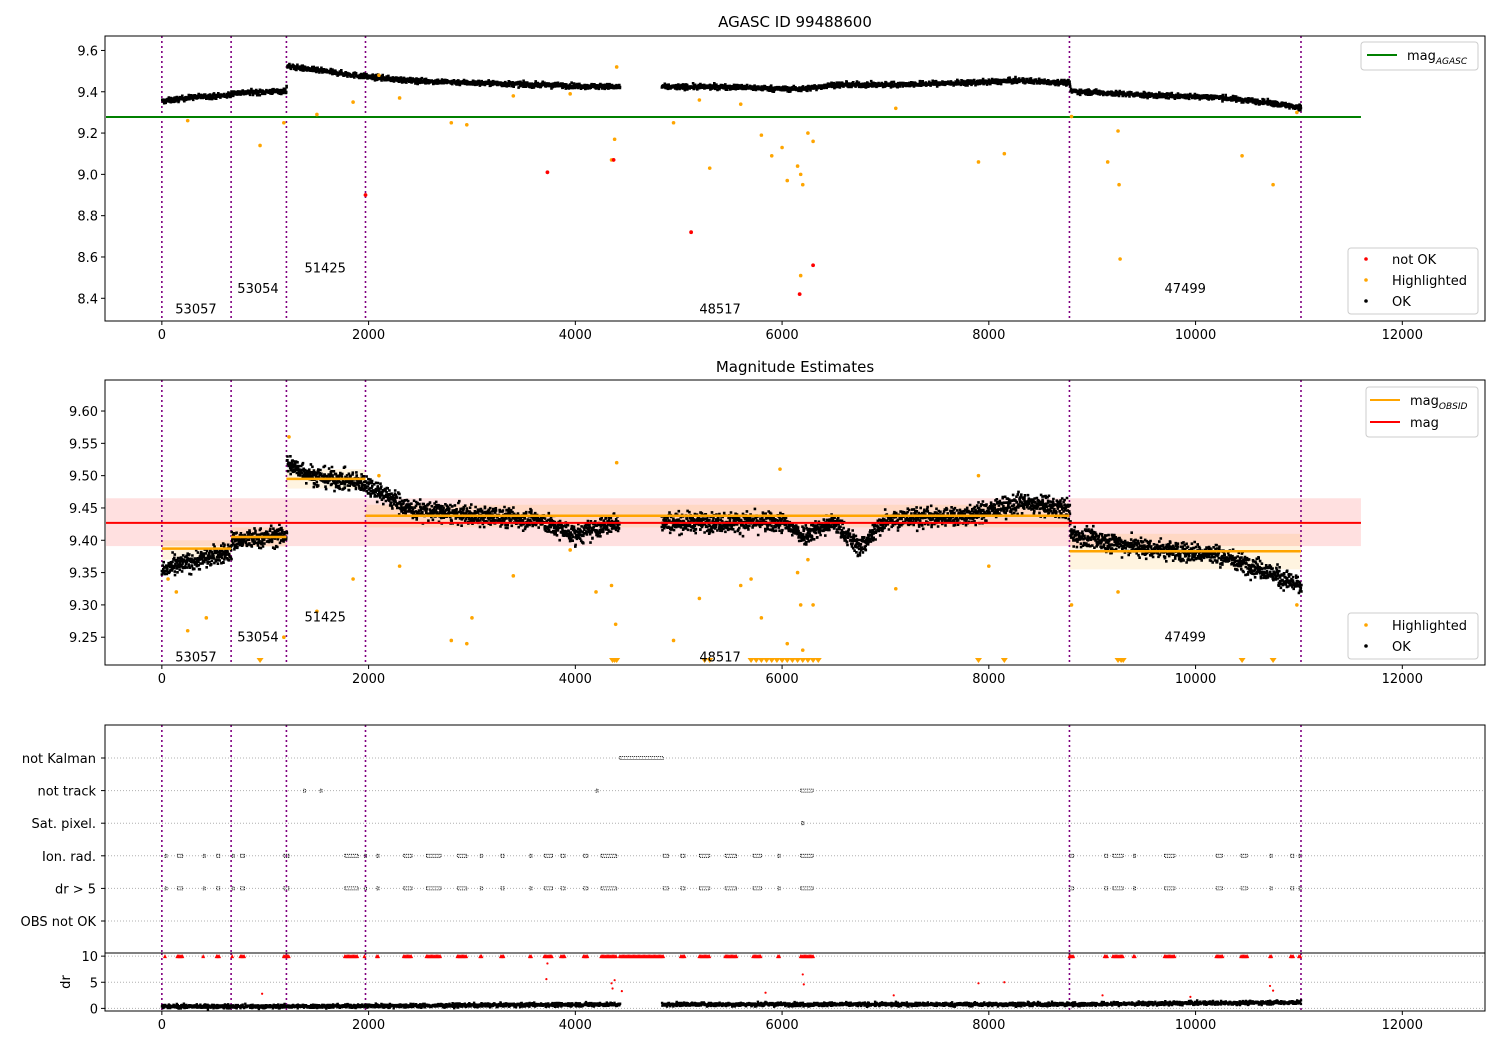 The width and height of the screenshot is (1500, 1050). What do you see at coordinates (83, 541) in the screenshot?
I see `estimates-y-tick-label: 9.40` at bounding box center [83, 541].